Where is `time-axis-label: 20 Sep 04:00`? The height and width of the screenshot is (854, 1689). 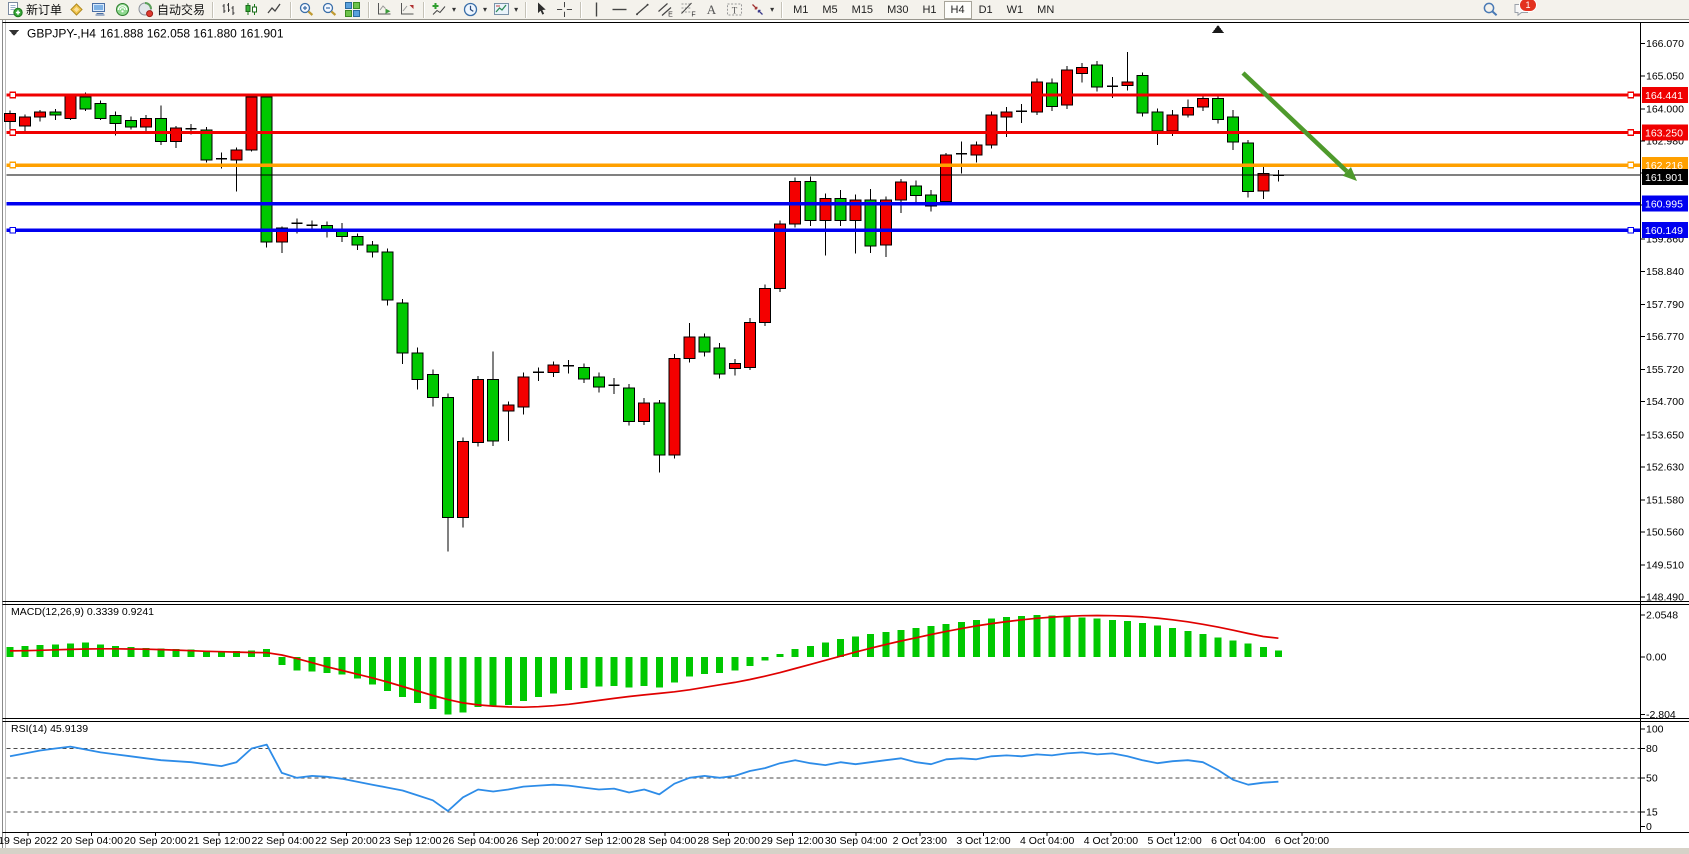
time-axis-label: 20 Sep 04:00 is located at coordinates (91, 841).